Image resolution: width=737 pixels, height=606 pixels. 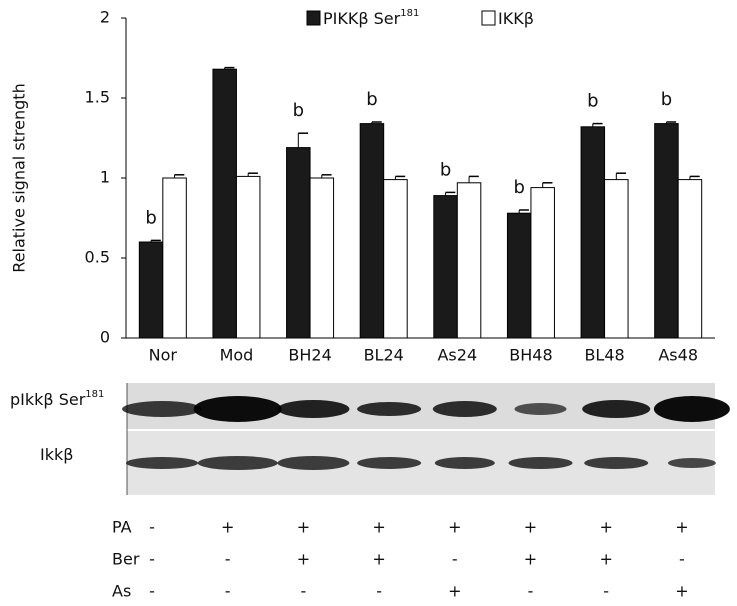 I want to click on row-label: Ber, so click(x=126, y=559).